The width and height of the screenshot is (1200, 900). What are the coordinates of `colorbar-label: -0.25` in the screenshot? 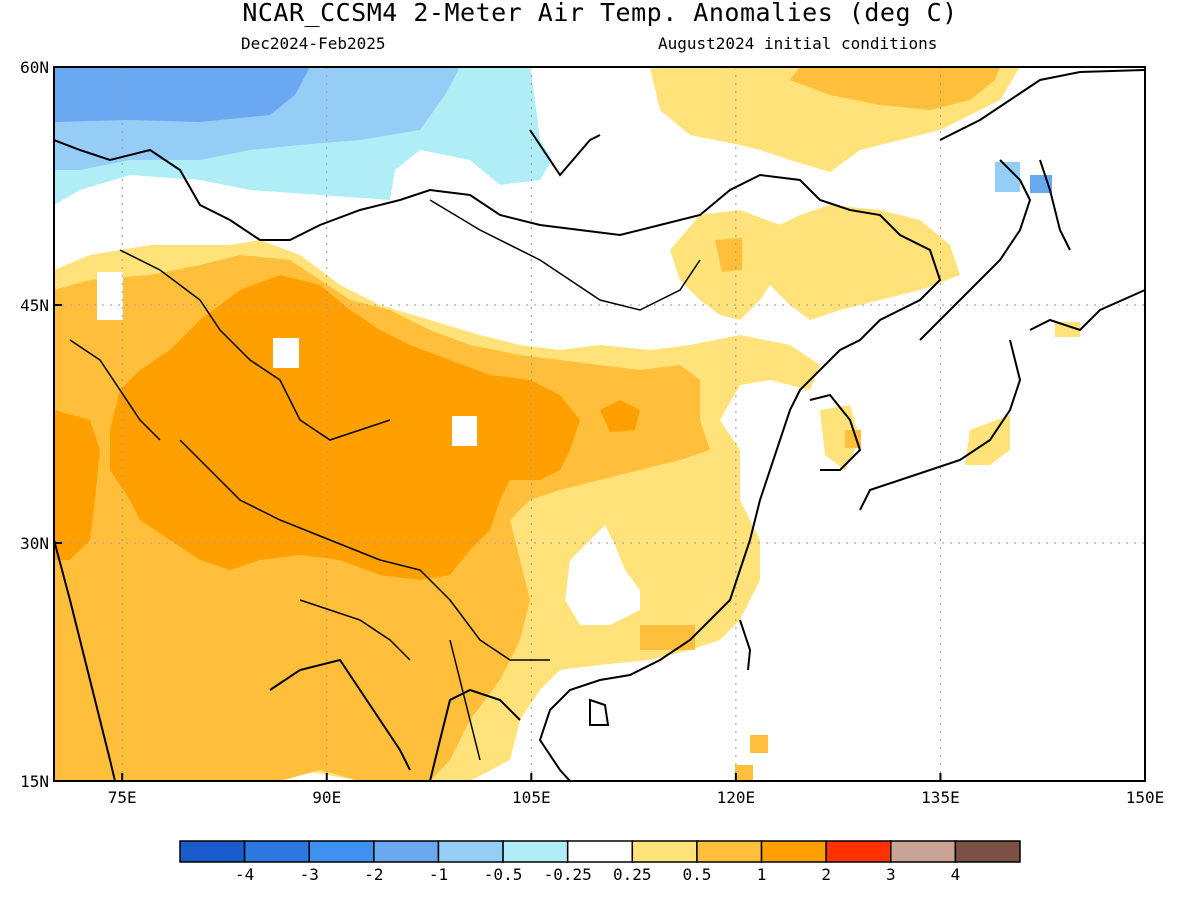 It's located at (568, 874).